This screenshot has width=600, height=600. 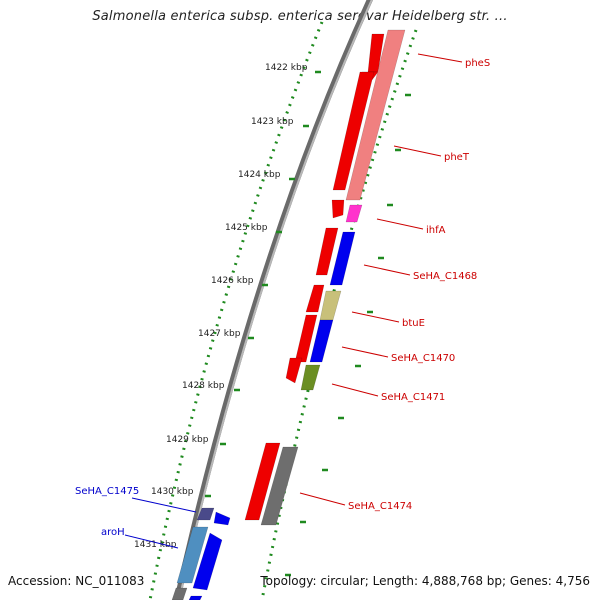 I want to click on gene-label: pheT, so click(x=457, y=157).